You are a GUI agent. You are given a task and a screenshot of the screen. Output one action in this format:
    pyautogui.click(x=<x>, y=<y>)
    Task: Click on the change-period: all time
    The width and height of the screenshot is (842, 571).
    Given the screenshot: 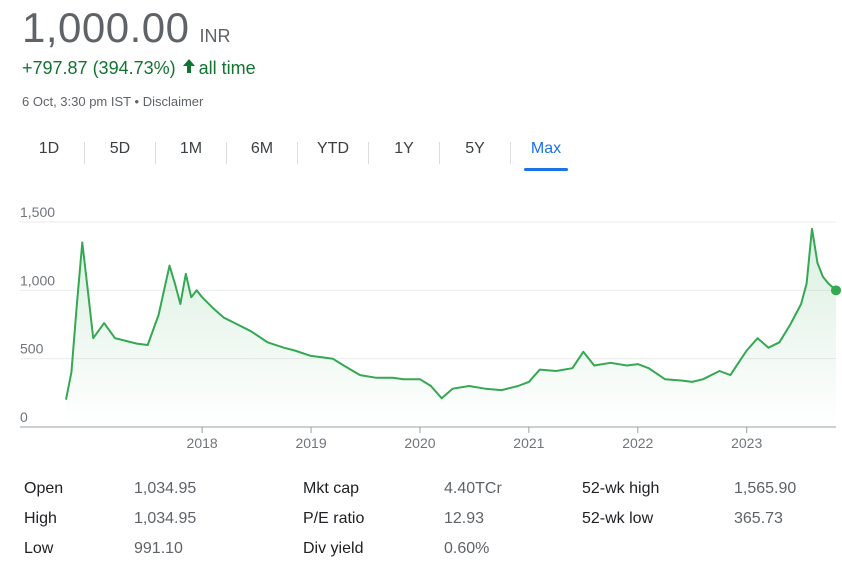 What is the action you would take?
    pyautogui.click(x=227, y=68)
    